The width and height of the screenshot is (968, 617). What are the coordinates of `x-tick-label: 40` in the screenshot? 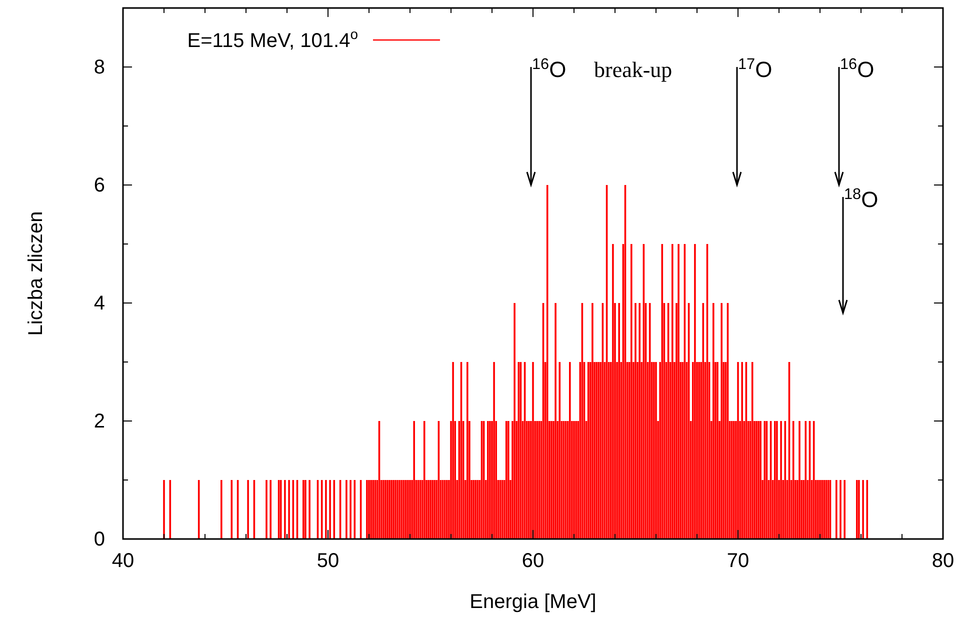 It's located at (123, 561).